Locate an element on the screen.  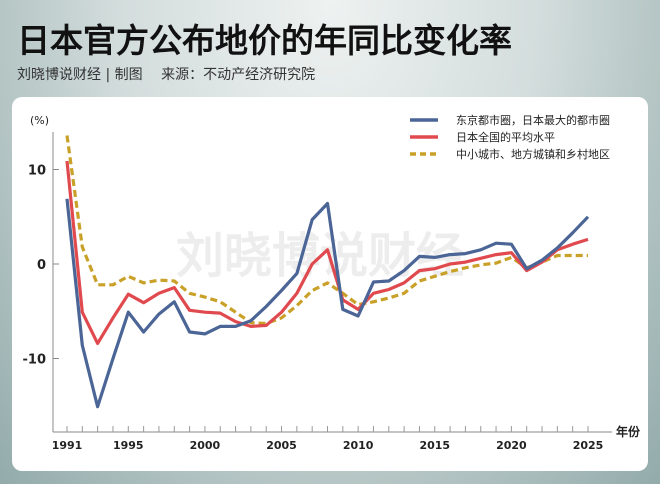
x-tick-label: 2025 is located at coordinates (588, 445).